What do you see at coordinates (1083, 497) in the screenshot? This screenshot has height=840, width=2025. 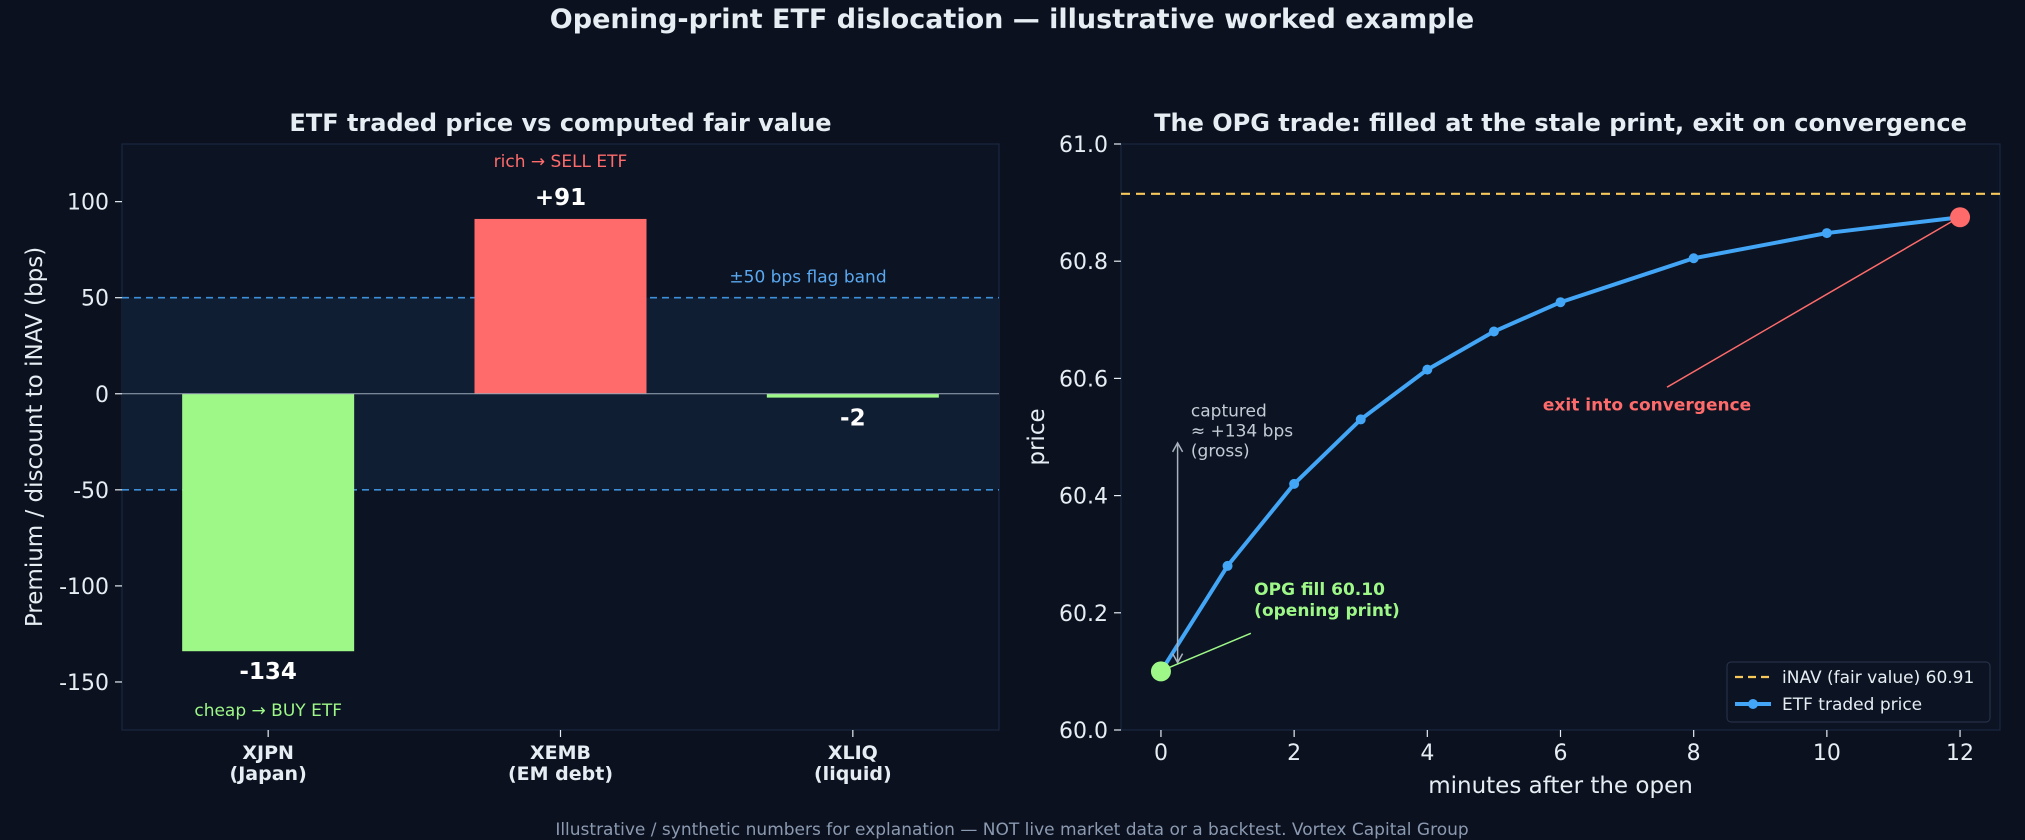 I see `y-tick-label: 60.4` at bounding box center [1083, 497].